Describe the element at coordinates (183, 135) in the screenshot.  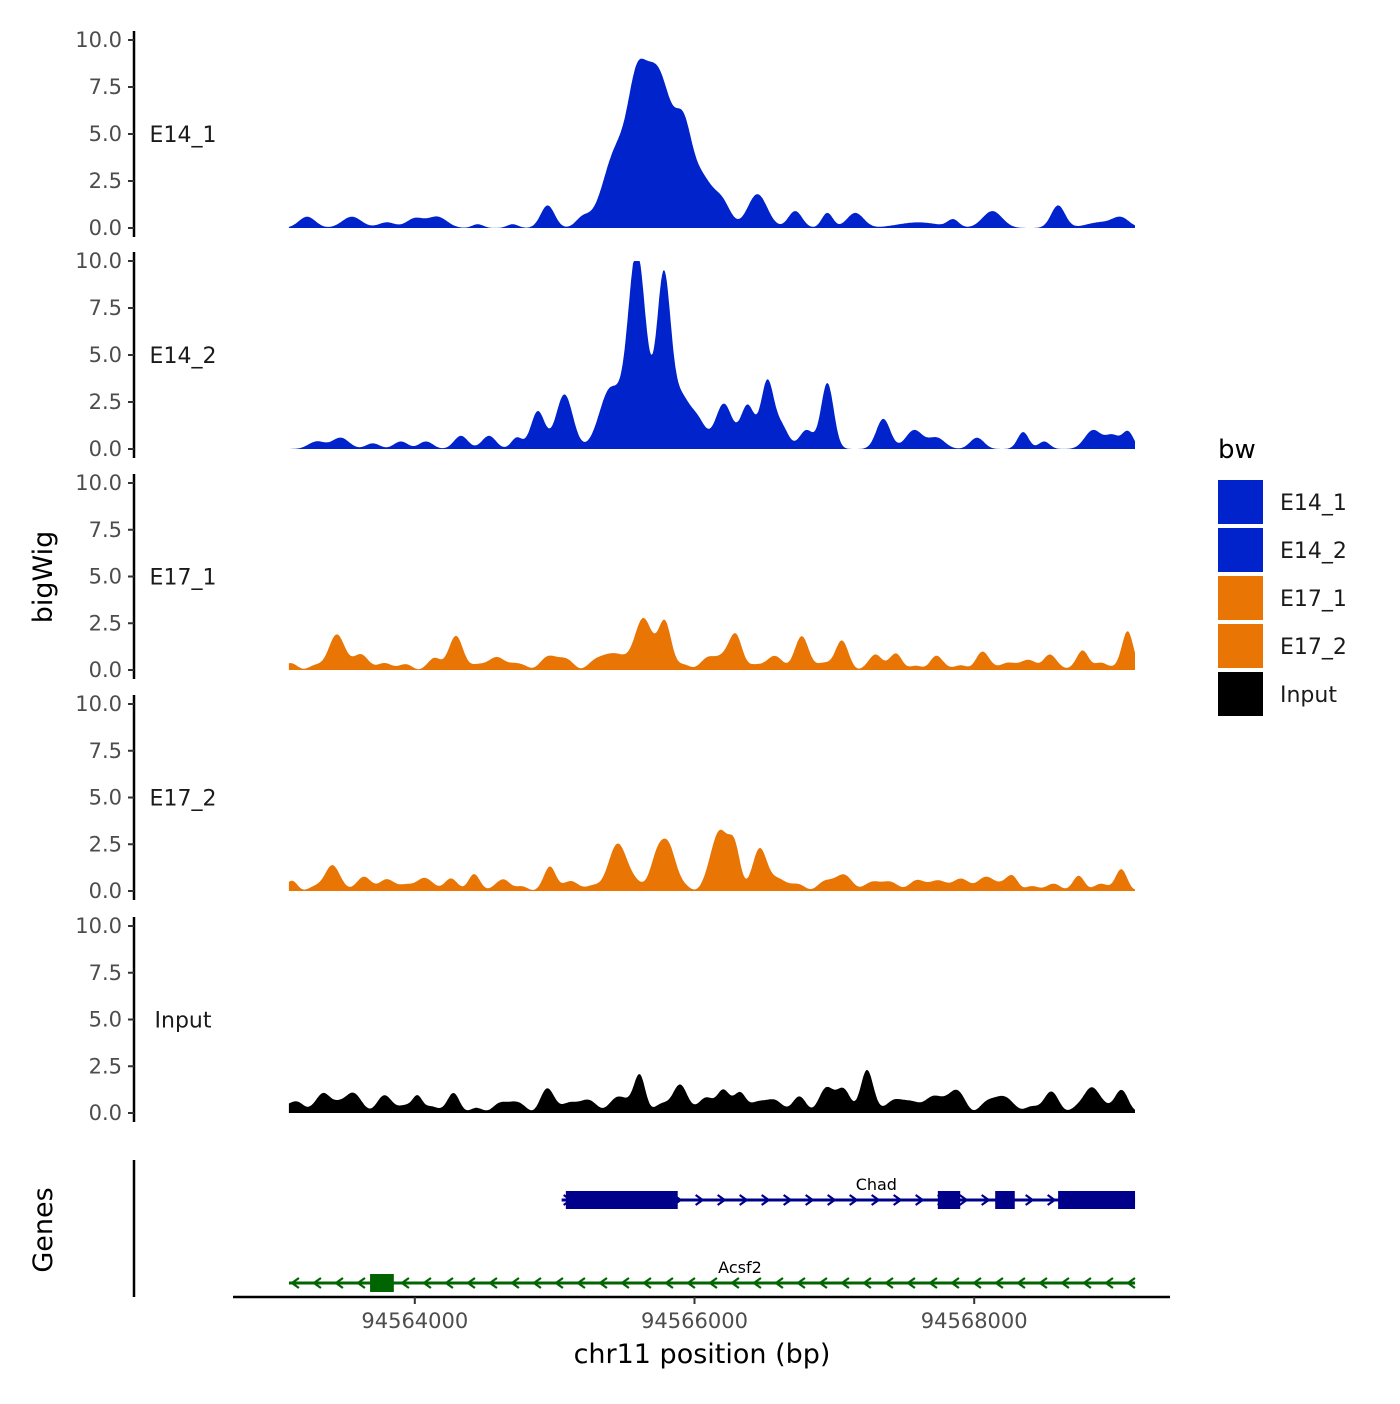
I see `track-label: E14_1` at that location.